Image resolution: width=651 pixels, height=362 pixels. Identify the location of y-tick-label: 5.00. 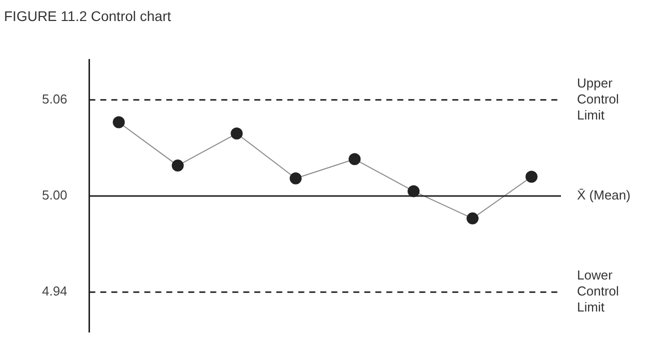
(55, 195).